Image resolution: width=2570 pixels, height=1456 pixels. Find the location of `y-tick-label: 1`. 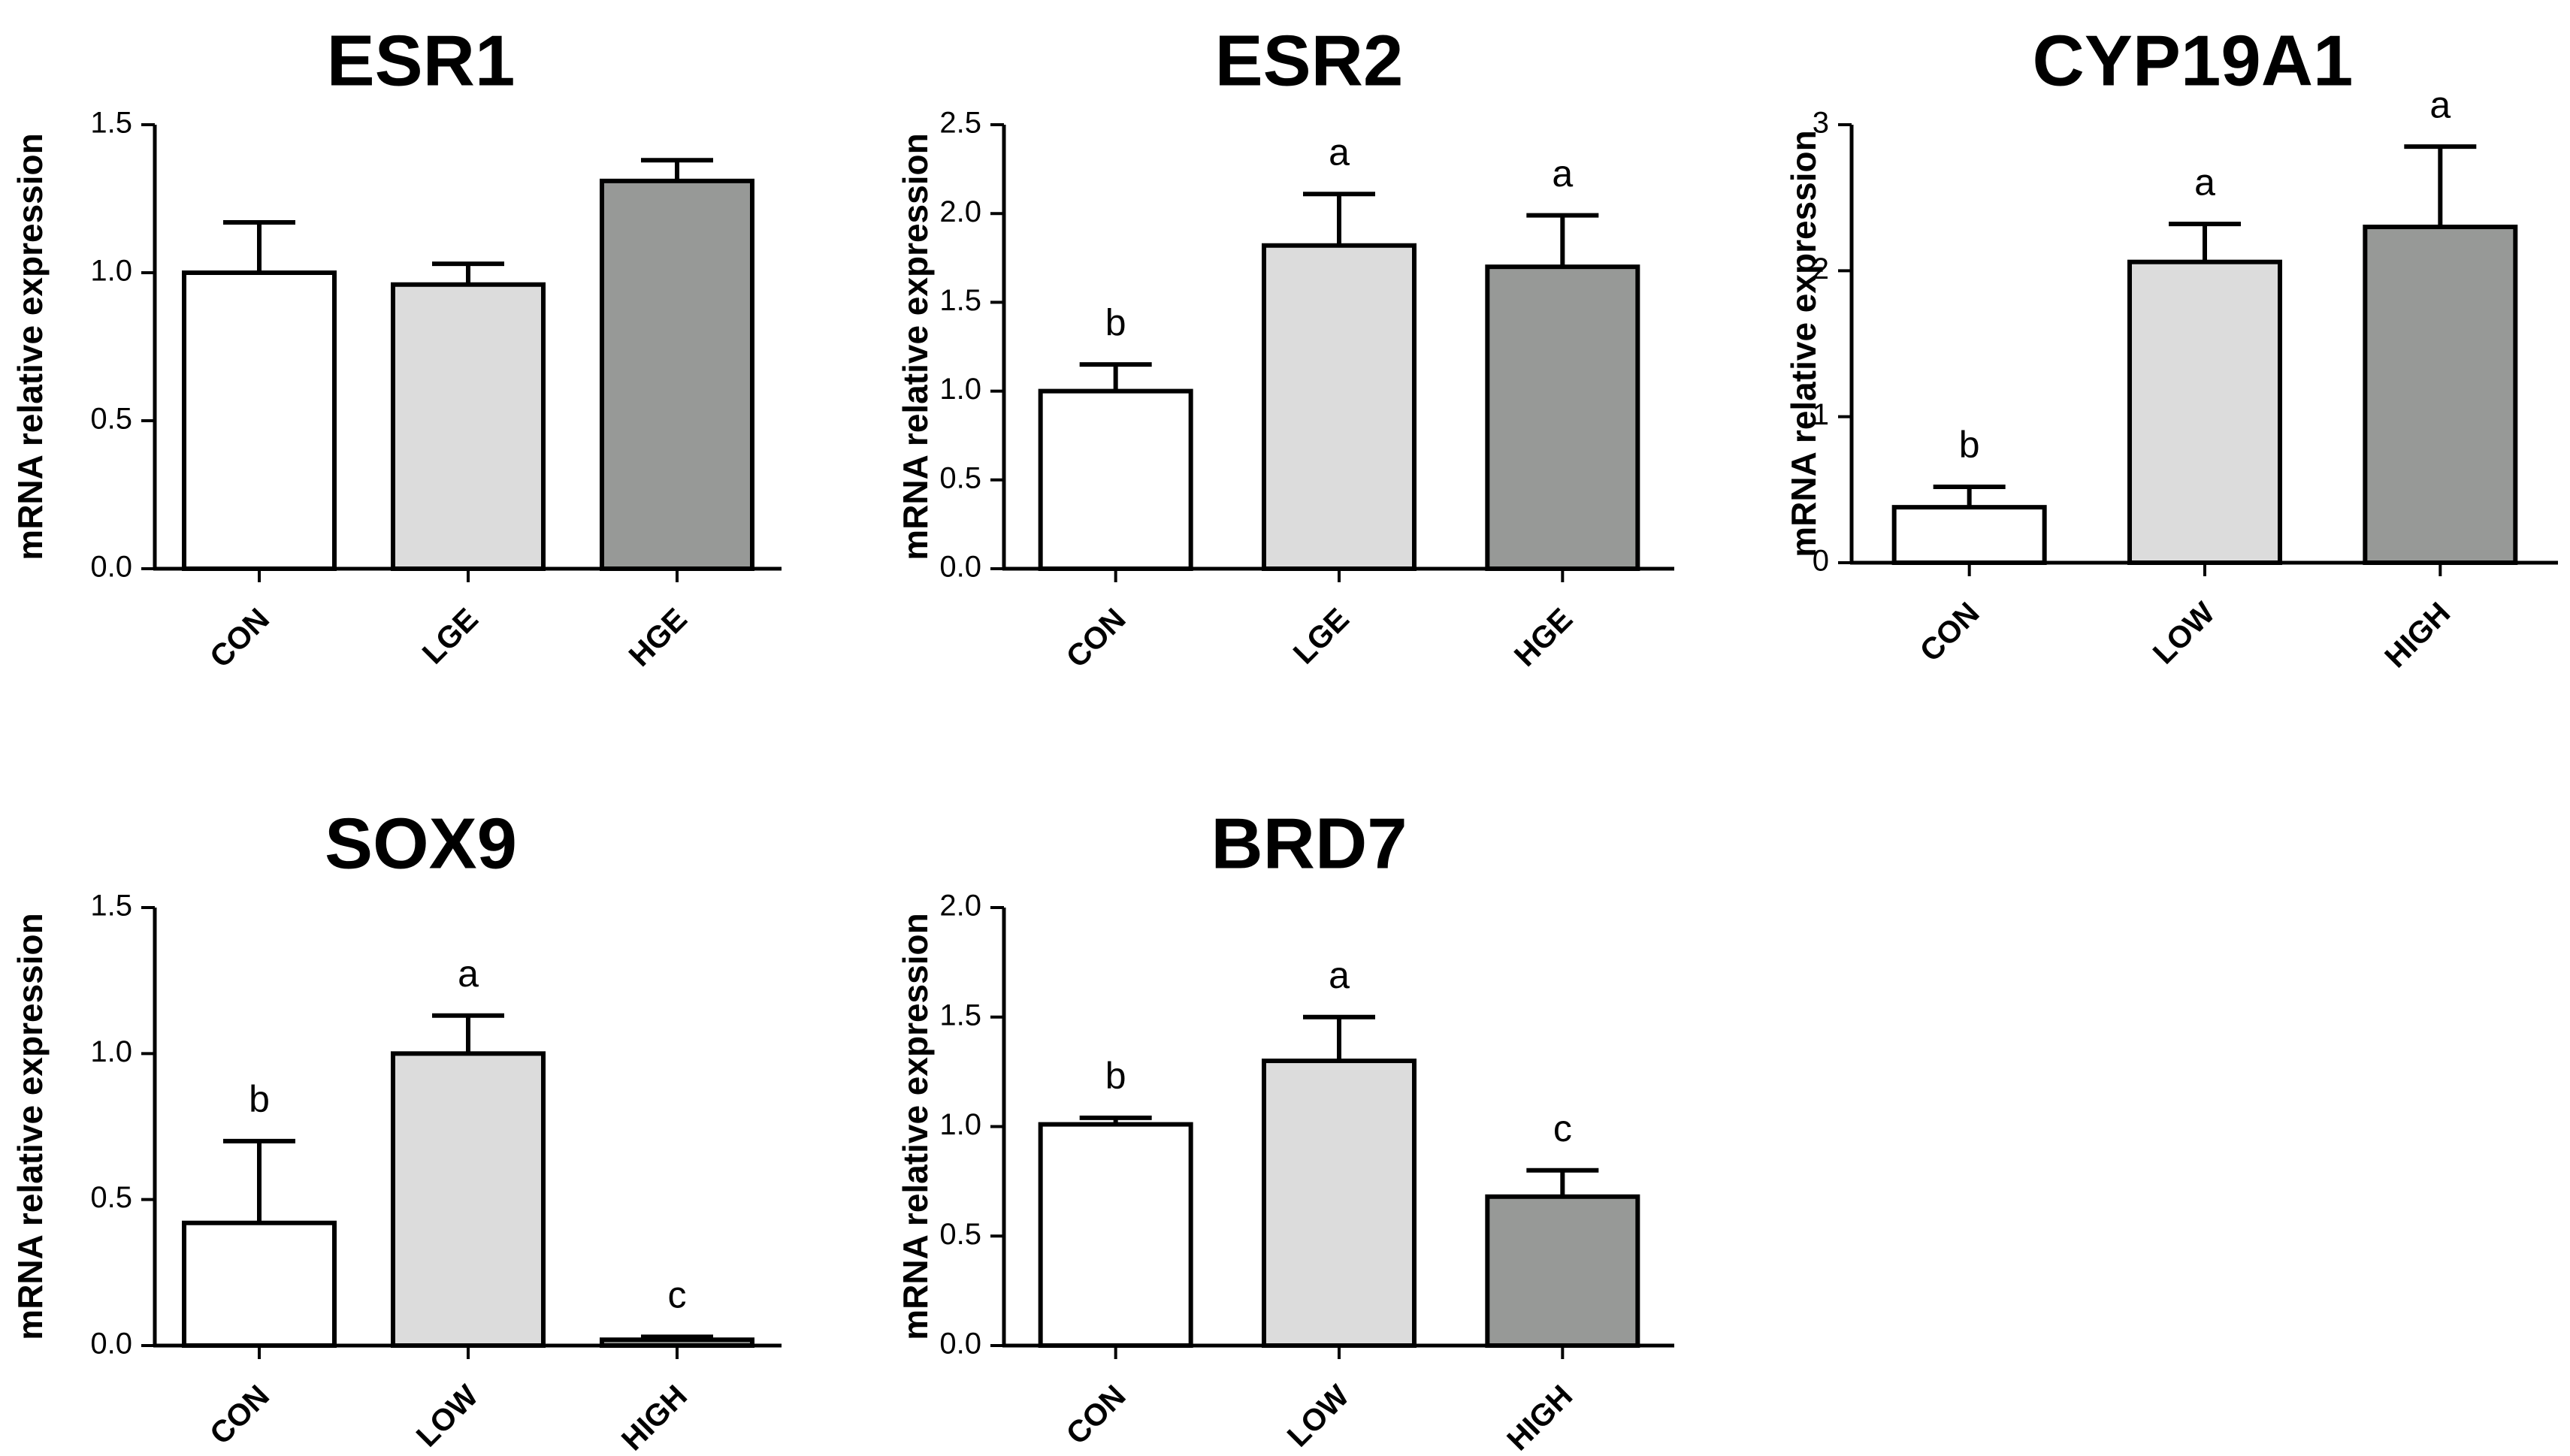

y-tick-label: 1 is located at coordinates (1821, 414).